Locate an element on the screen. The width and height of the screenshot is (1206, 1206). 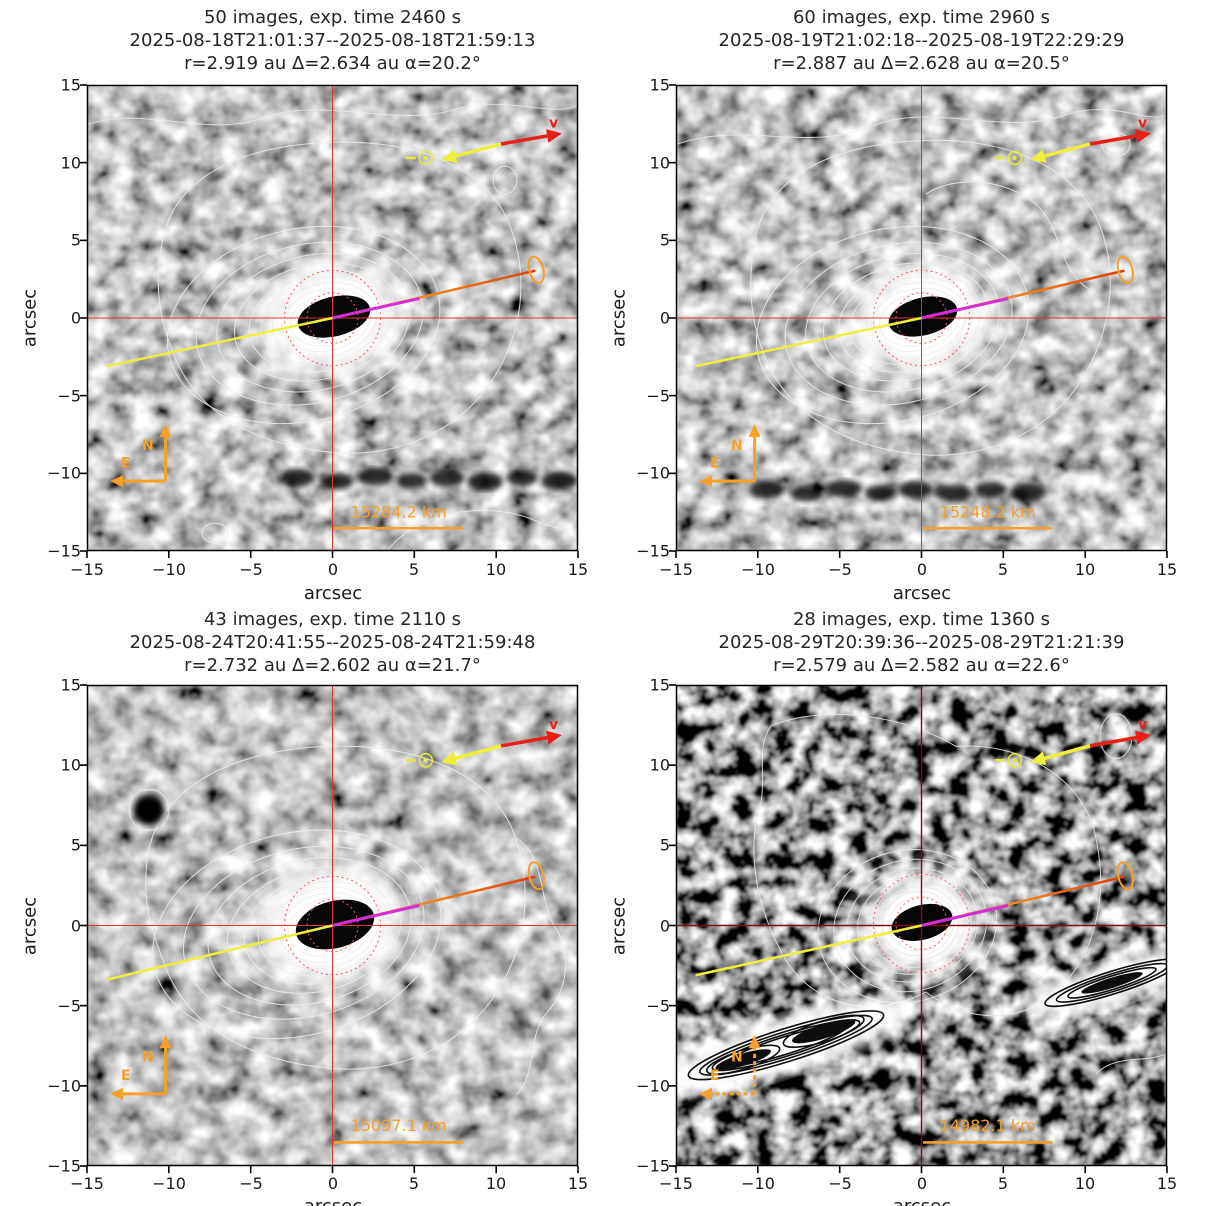
star-trail-right is located at coordinates (1095, 983).